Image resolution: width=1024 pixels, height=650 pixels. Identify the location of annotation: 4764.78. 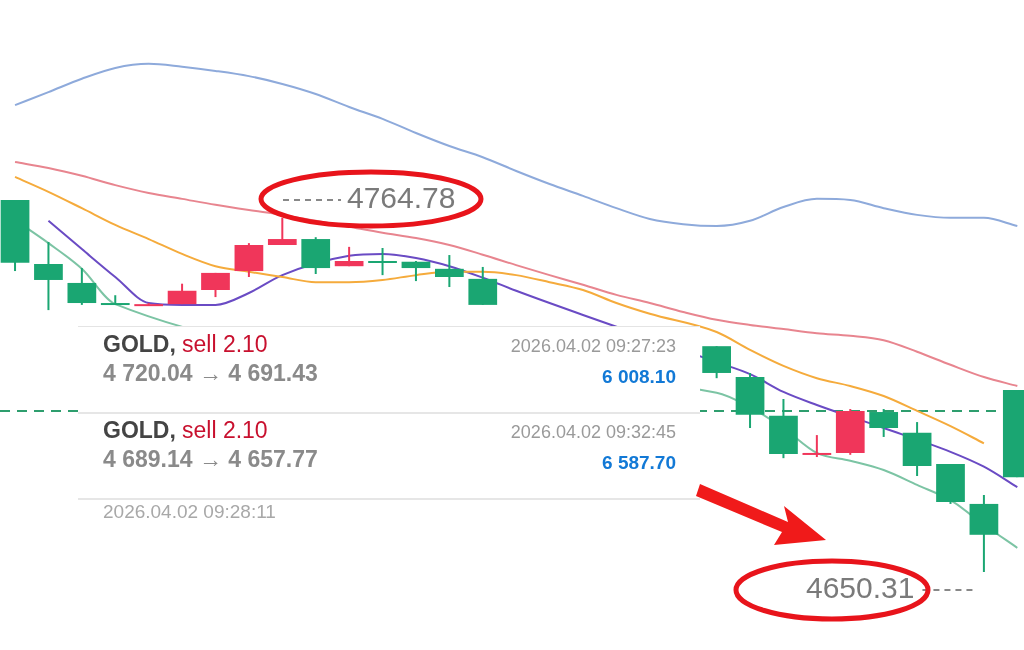
(401, 198).